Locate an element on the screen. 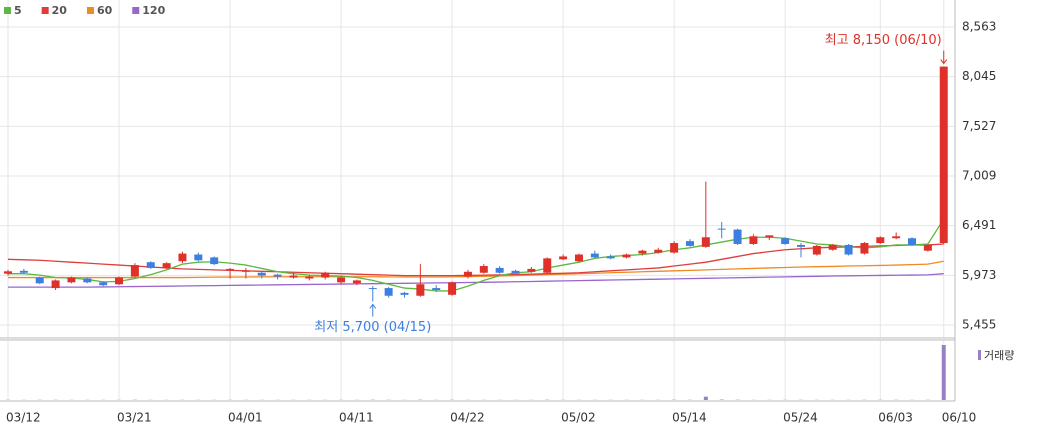  legend-label: 20 is located at coordinates (60, 10).